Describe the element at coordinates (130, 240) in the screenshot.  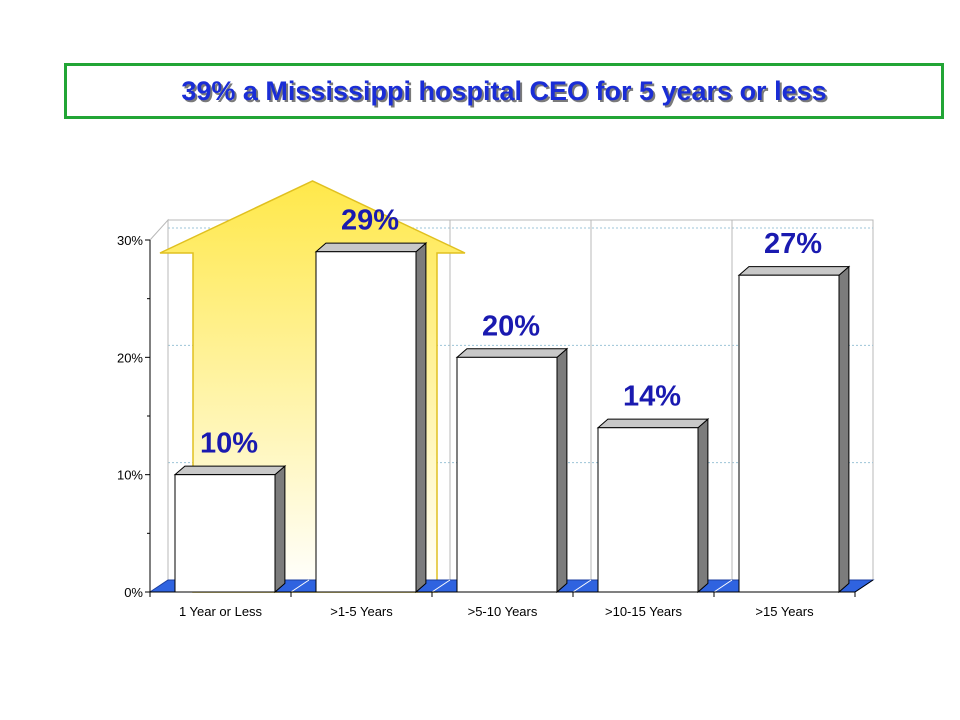
I see `y-tick-label: 30%` at that location.